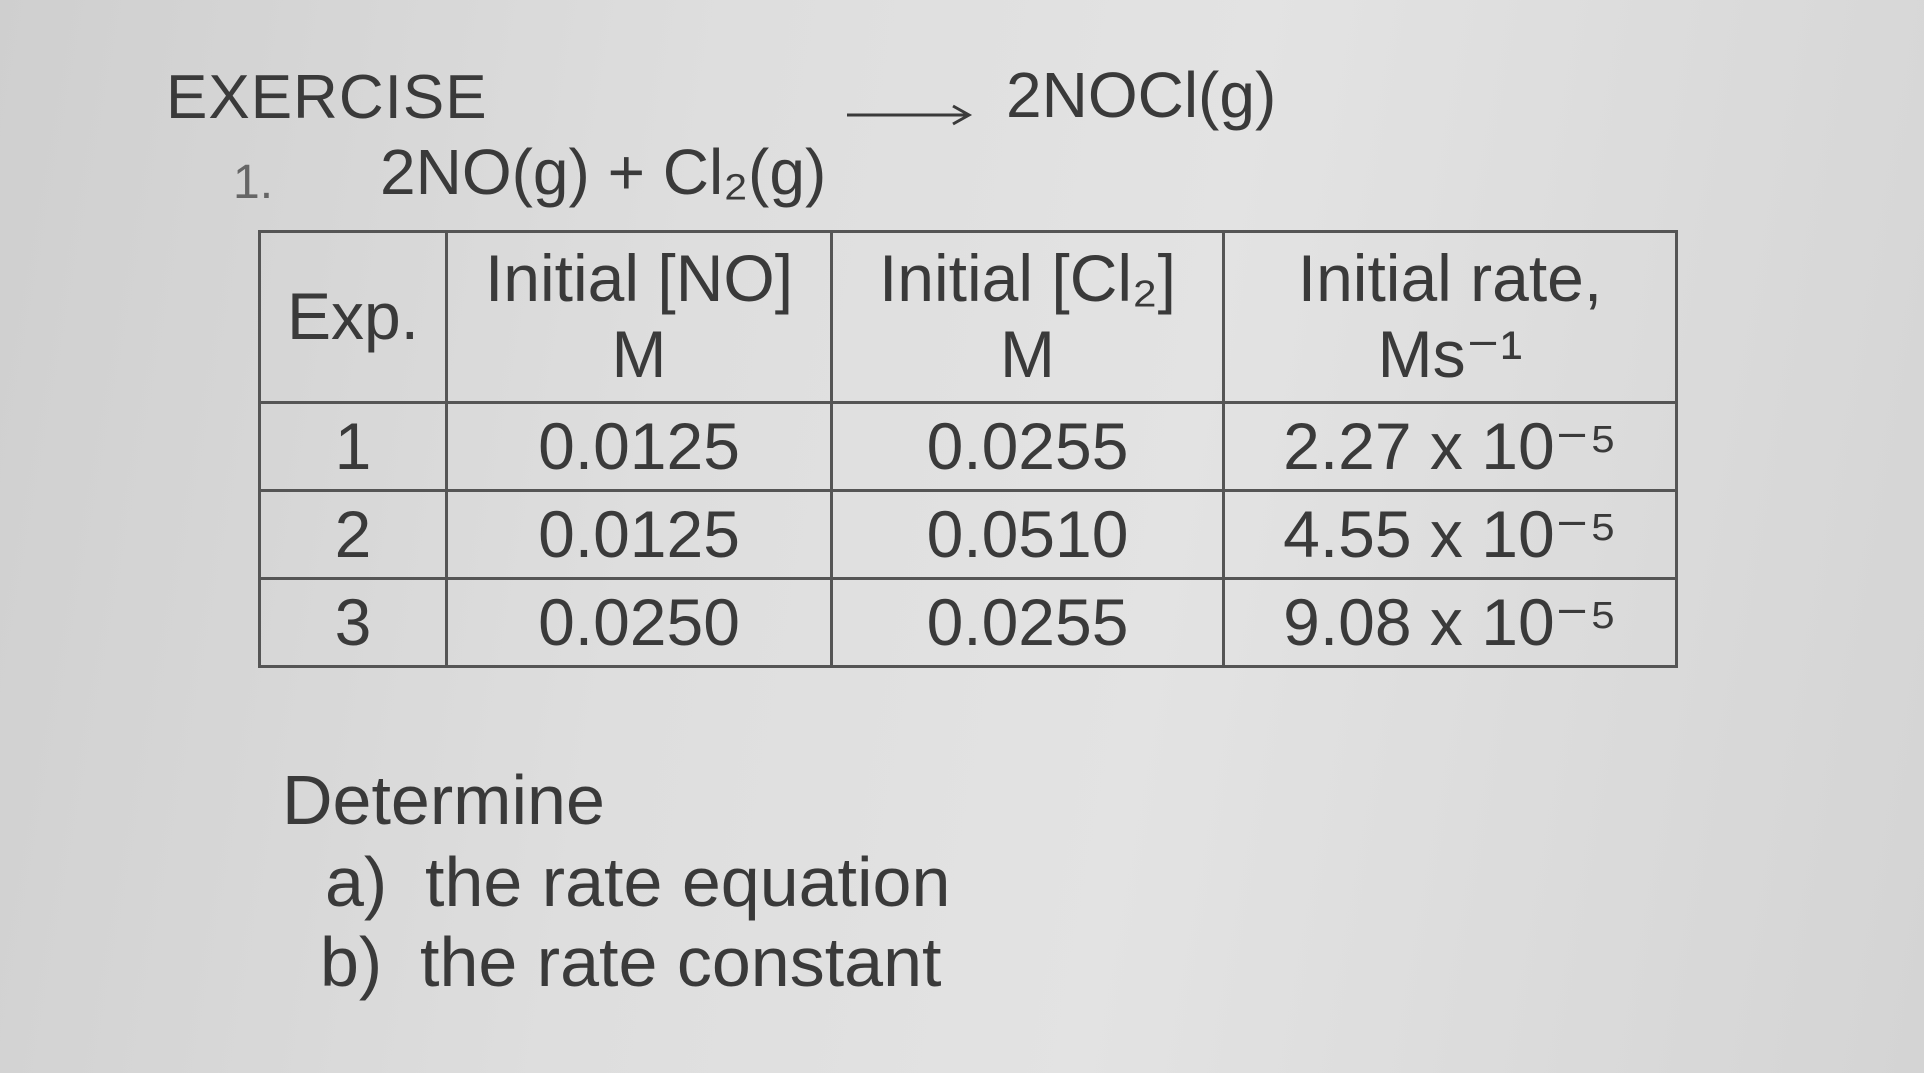 The width and height of the screenshot is (1924, 1073). I want to click on data-row: 2 0.0125 0.0510 4.55 x 10⁻⁵, so click(968, 534).